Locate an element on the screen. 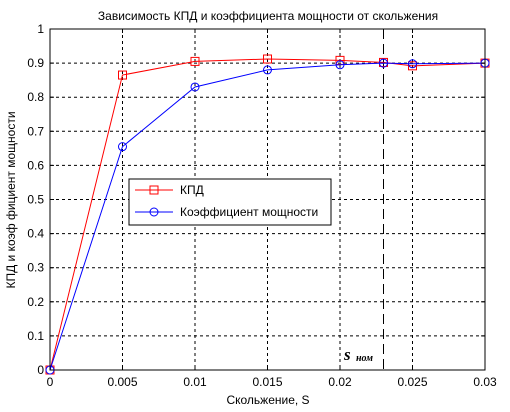 The width and height of the screenshot is (510, 412). x-tick-label: 0.015 is located at coordinates (267, 382).